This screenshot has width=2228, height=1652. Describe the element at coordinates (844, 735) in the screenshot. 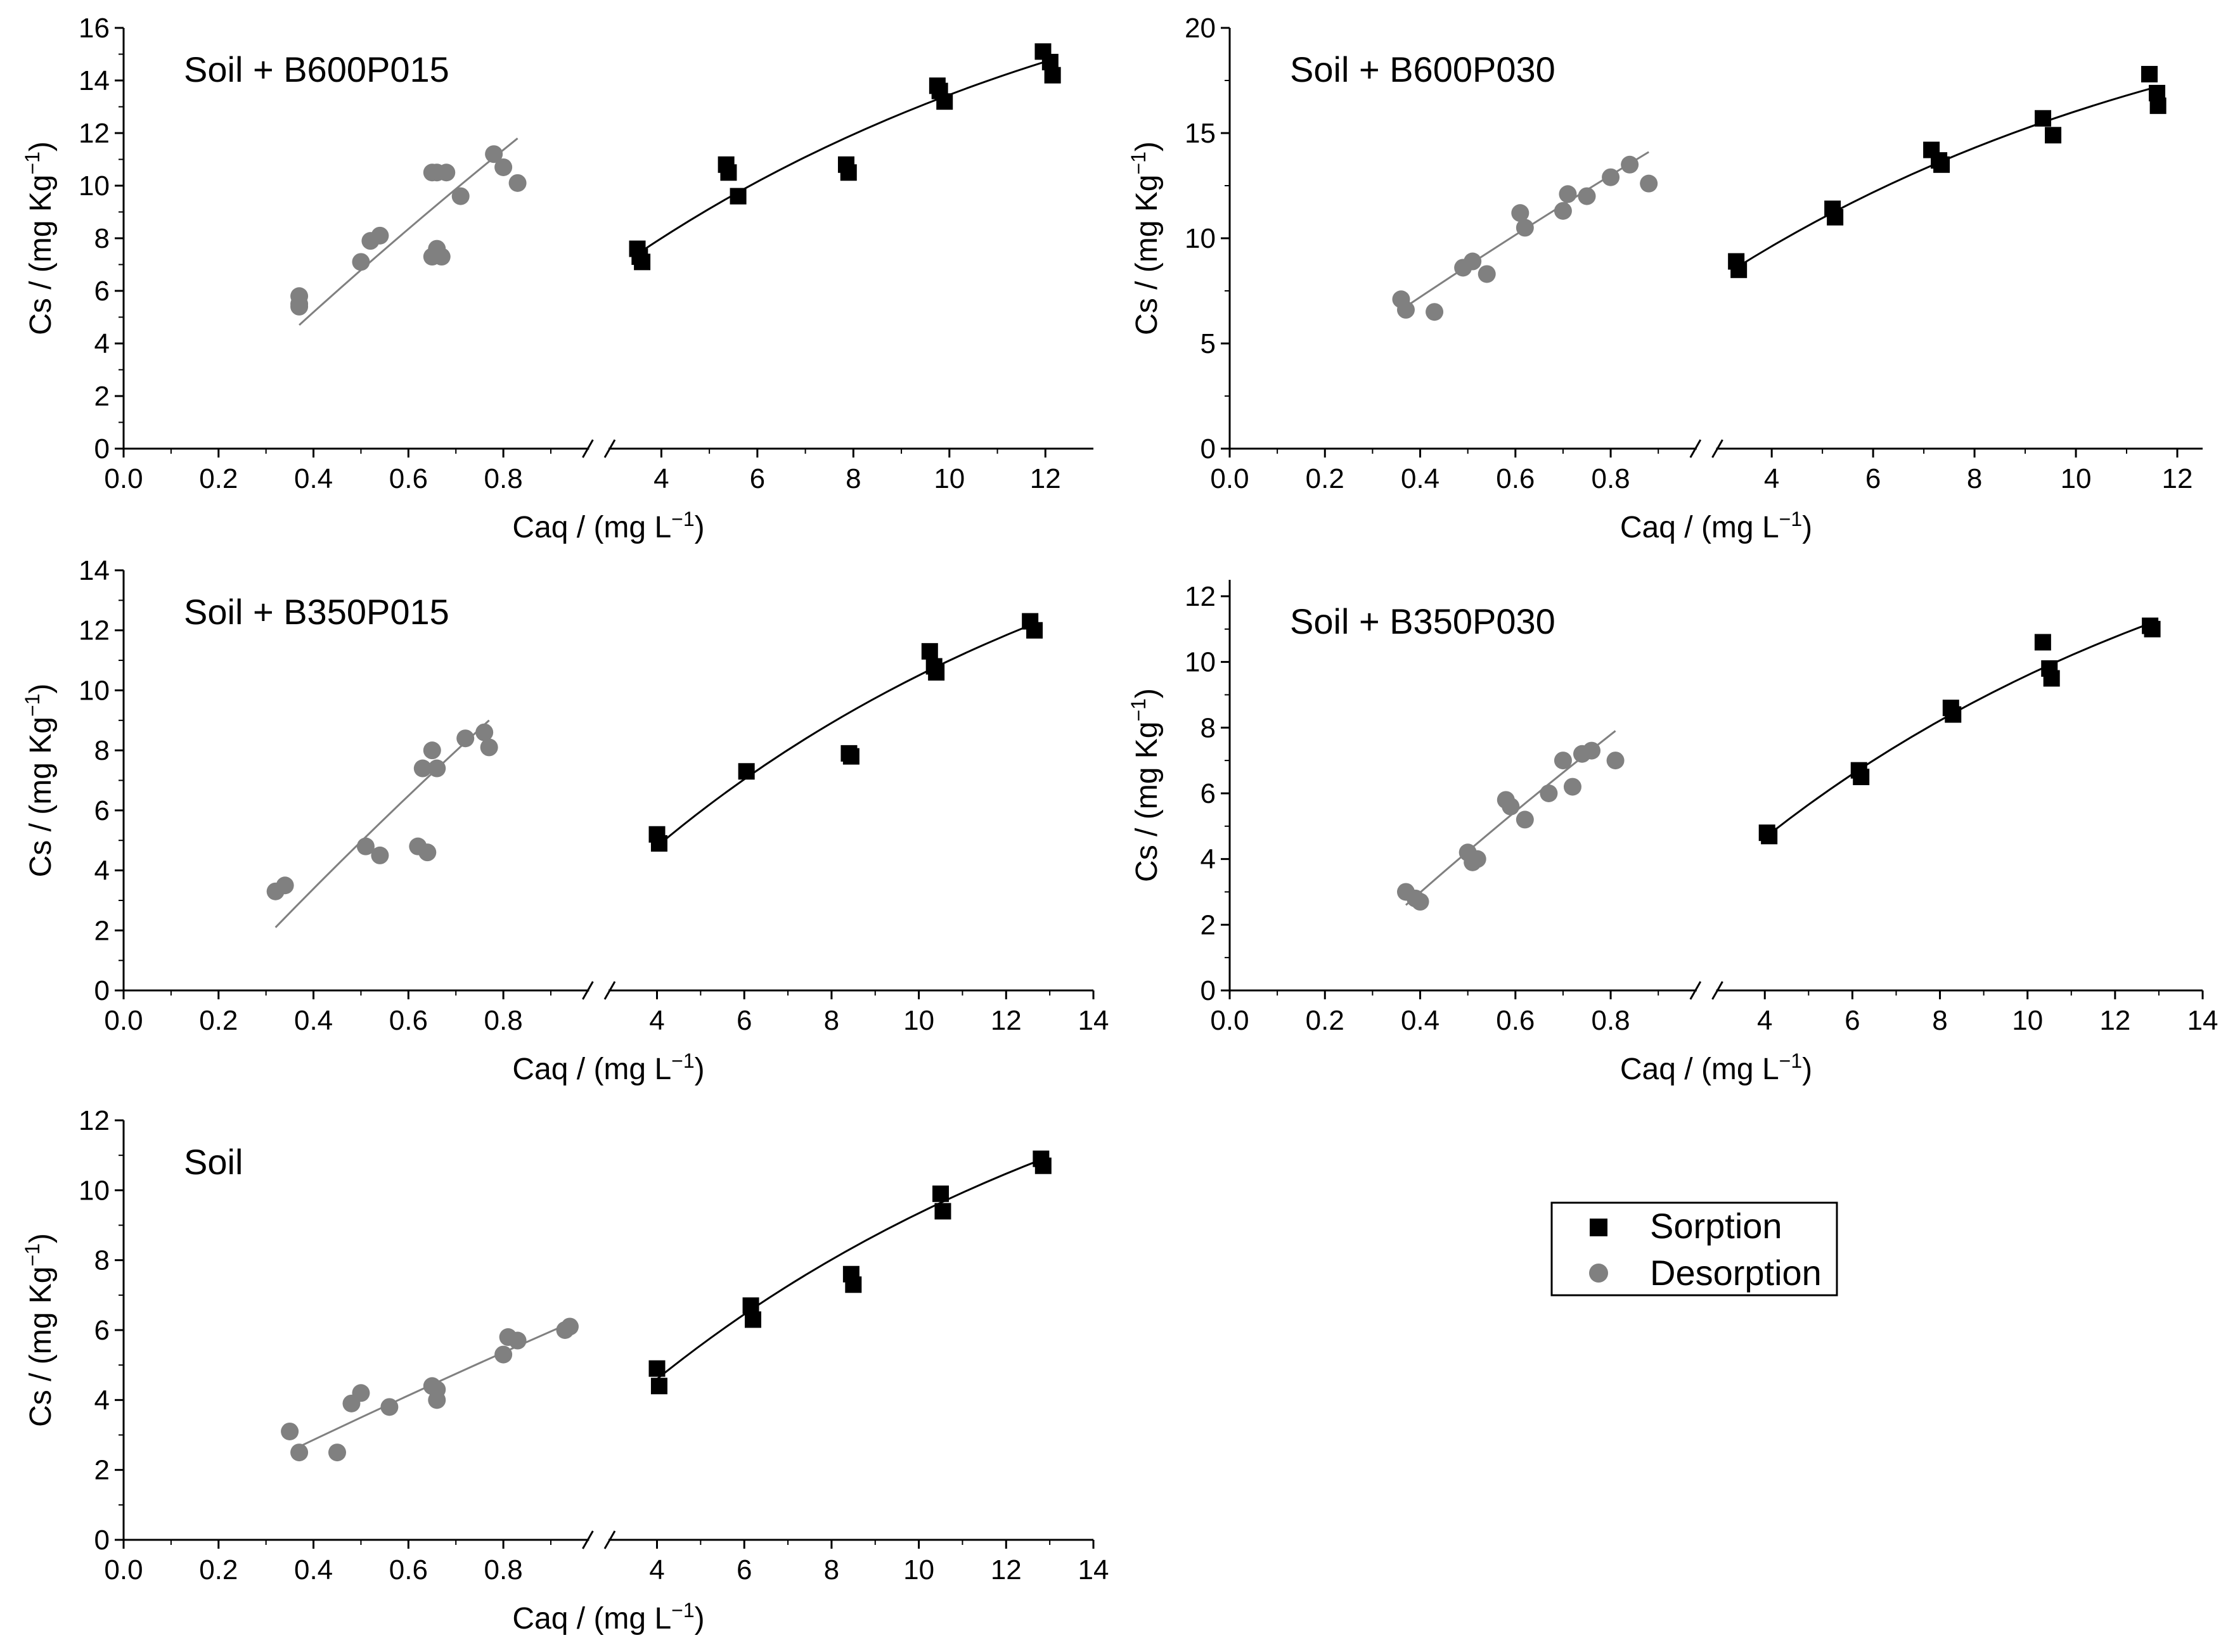

I see `sorption-fit-line` at that location.